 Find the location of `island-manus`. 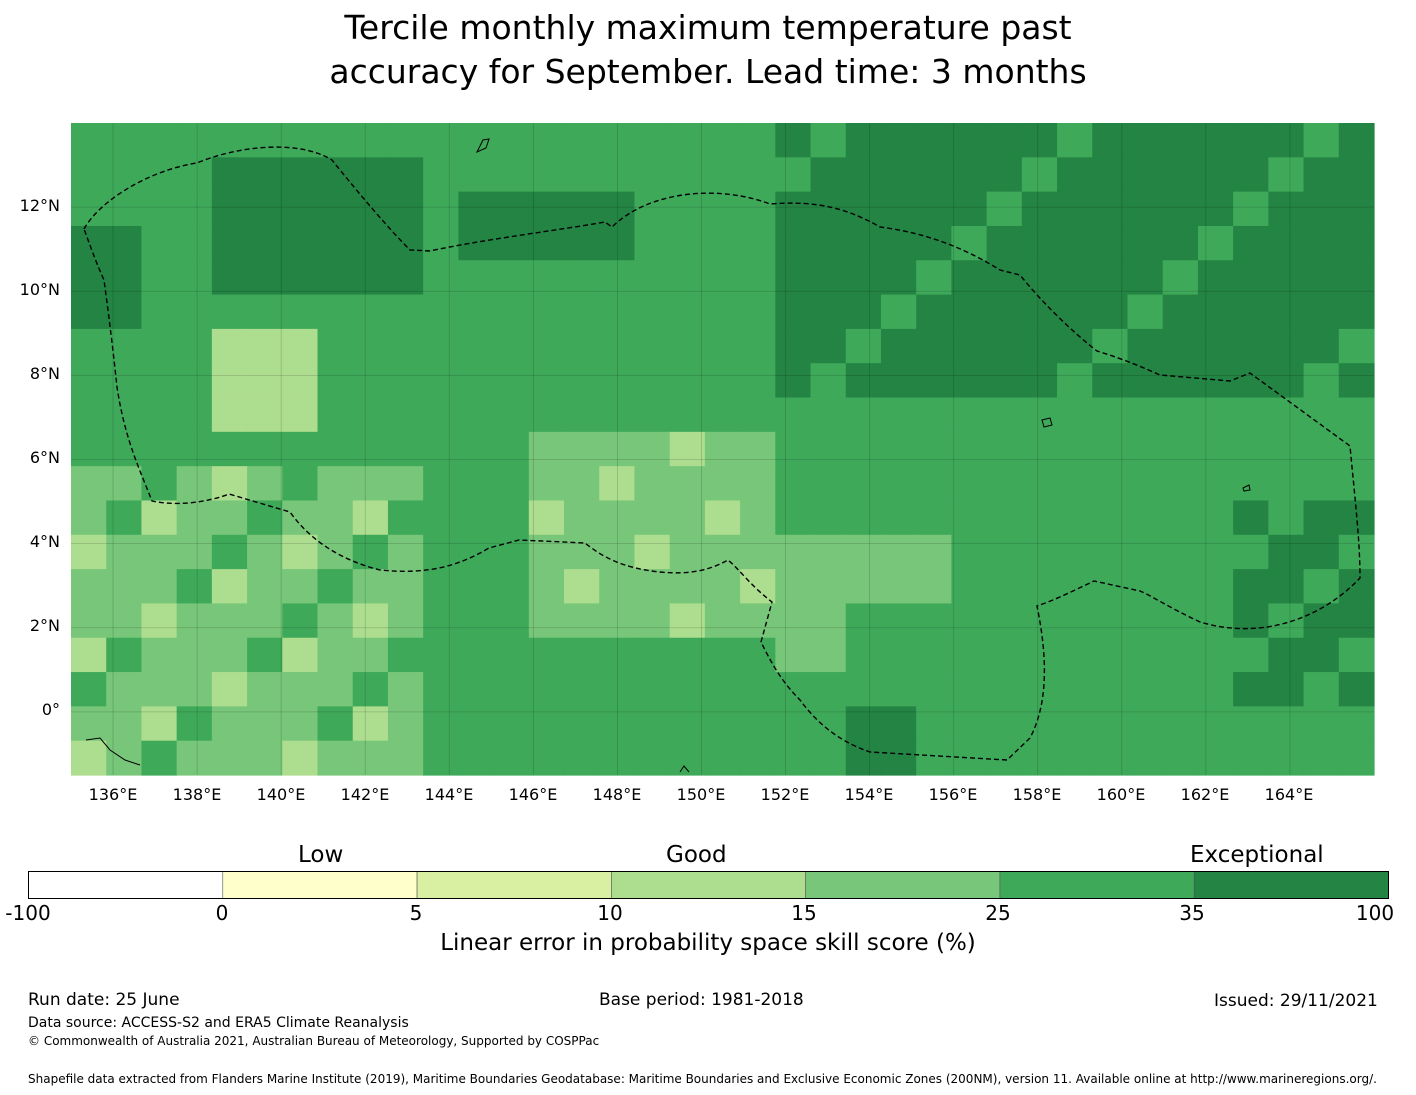

island-manus is located at coordinates (684, 769).